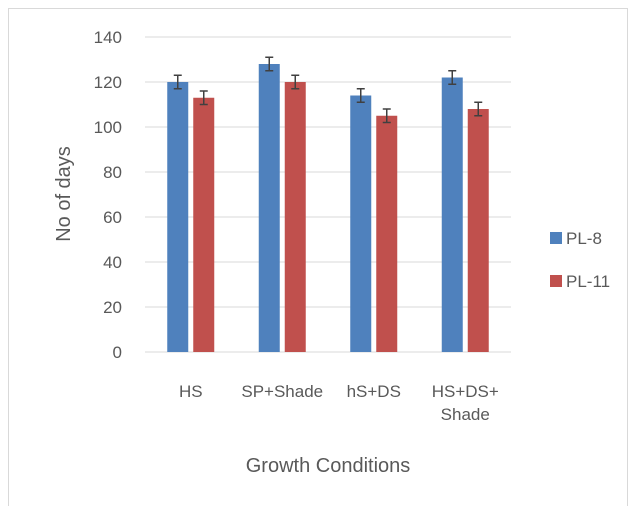 This screenshot has width=636, height=506. I want to click on x-tick-label: hS+DS, so click(374, 391).